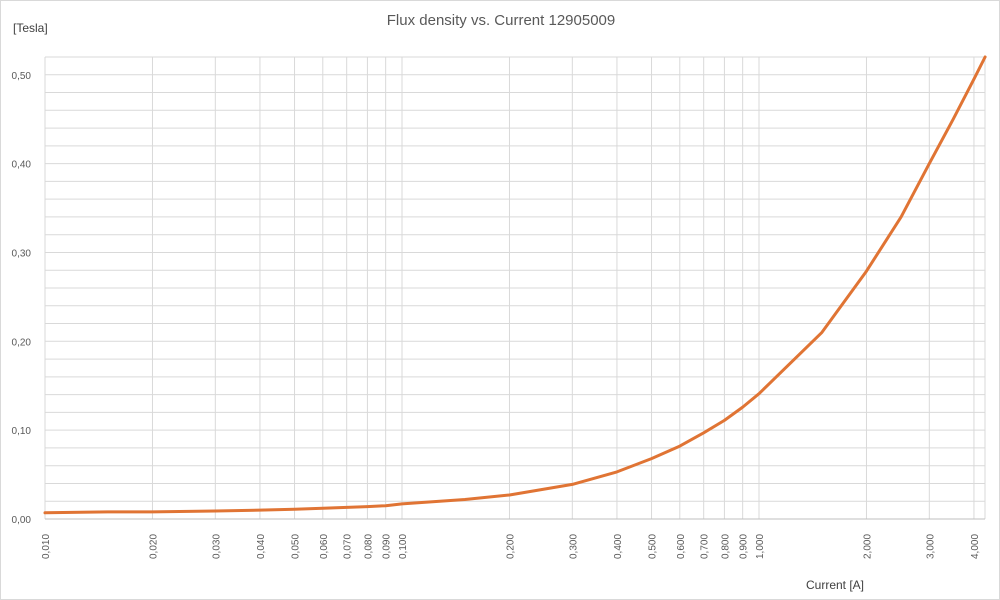 The image size is (1000, 600). What do you see at coordinates (725, 546) in the screenshot?
I see `x-tick-label: 0,800` at bounding box center [725, 546].